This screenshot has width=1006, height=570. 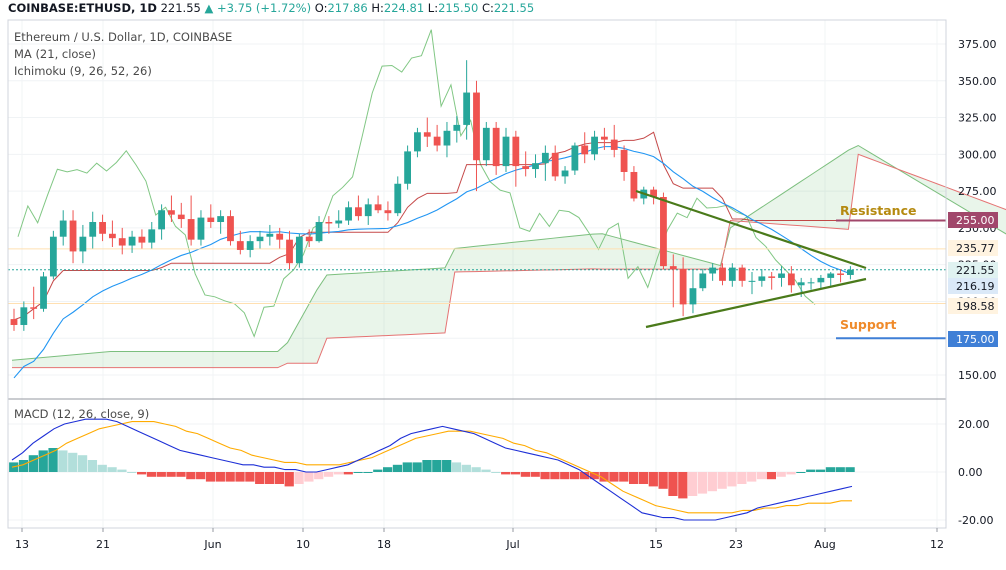 What do you see at coordinates (937, 544) in the screenshot?
I see `x-tick-label: 12` at bounding box center [937, 544].